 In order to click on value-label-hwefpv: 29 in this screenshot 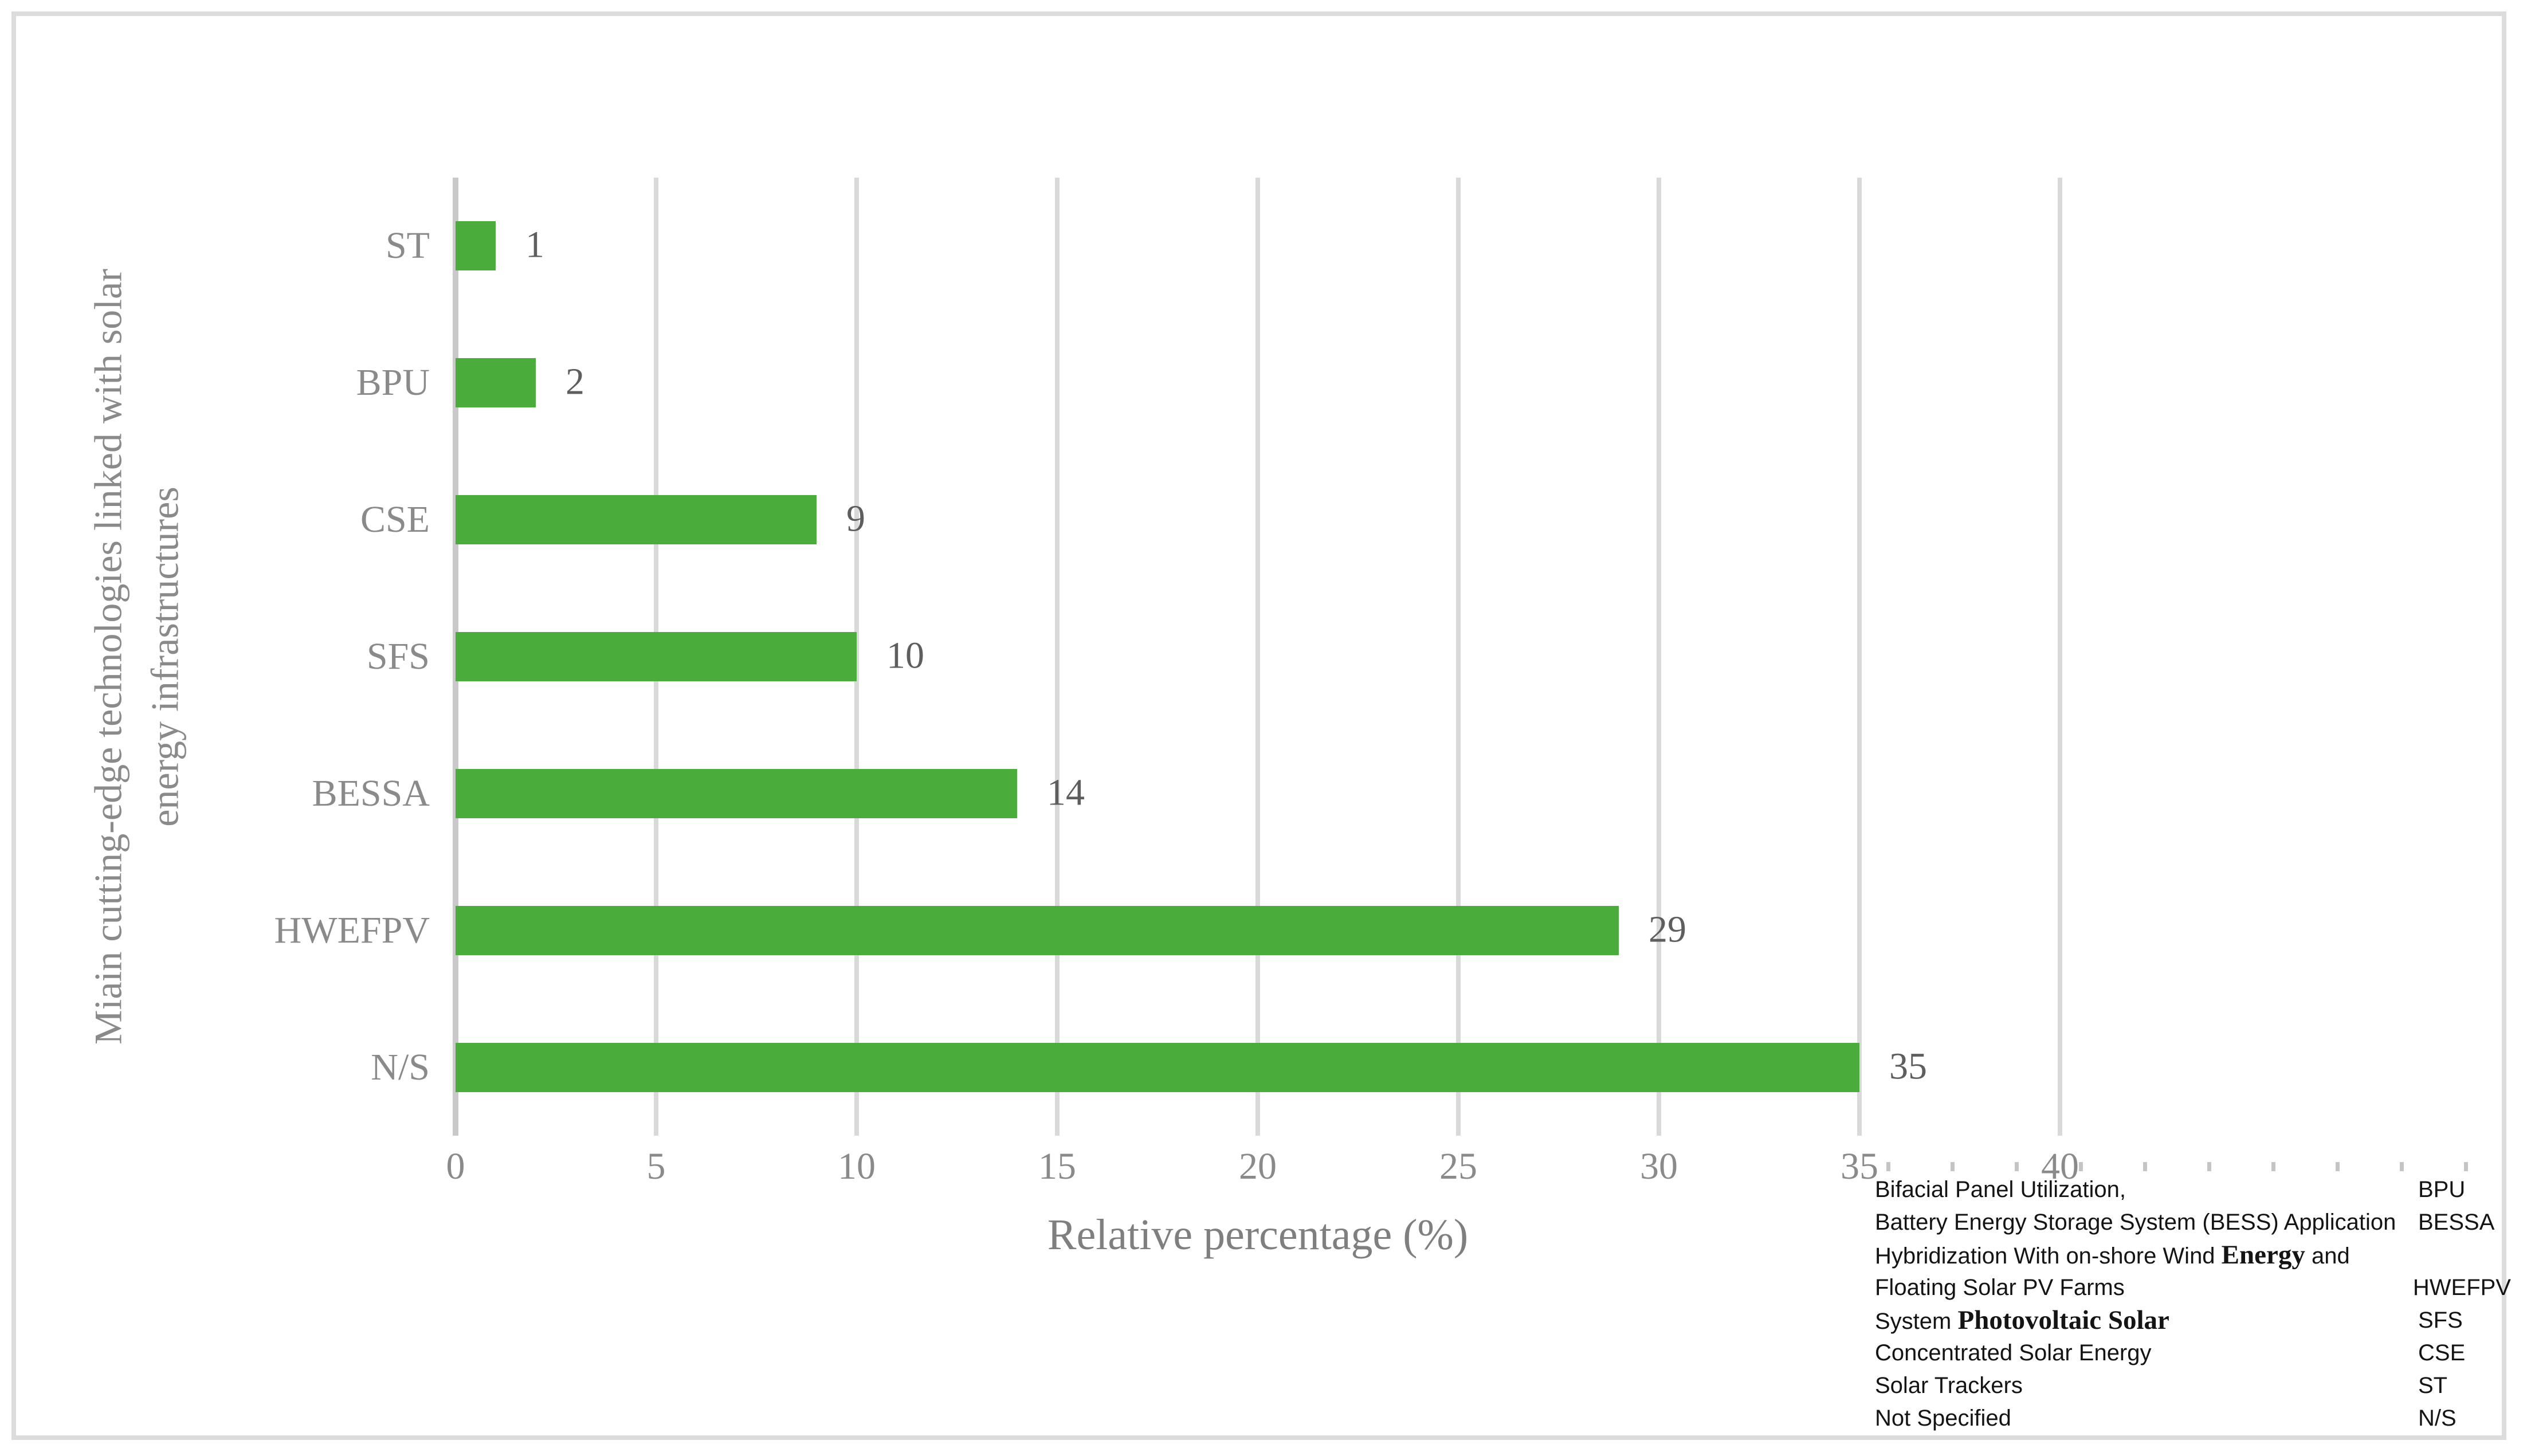, I will do `click(1667, 929)`.